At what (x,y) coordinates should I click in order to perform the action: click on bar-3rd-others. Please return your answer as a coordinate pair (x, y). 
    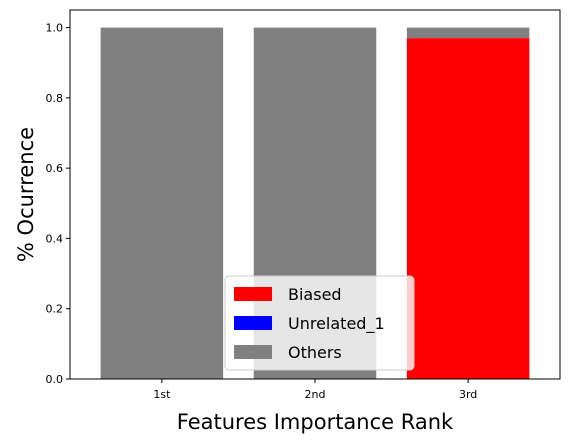
    Looking at the image, I should click on (468, 33).